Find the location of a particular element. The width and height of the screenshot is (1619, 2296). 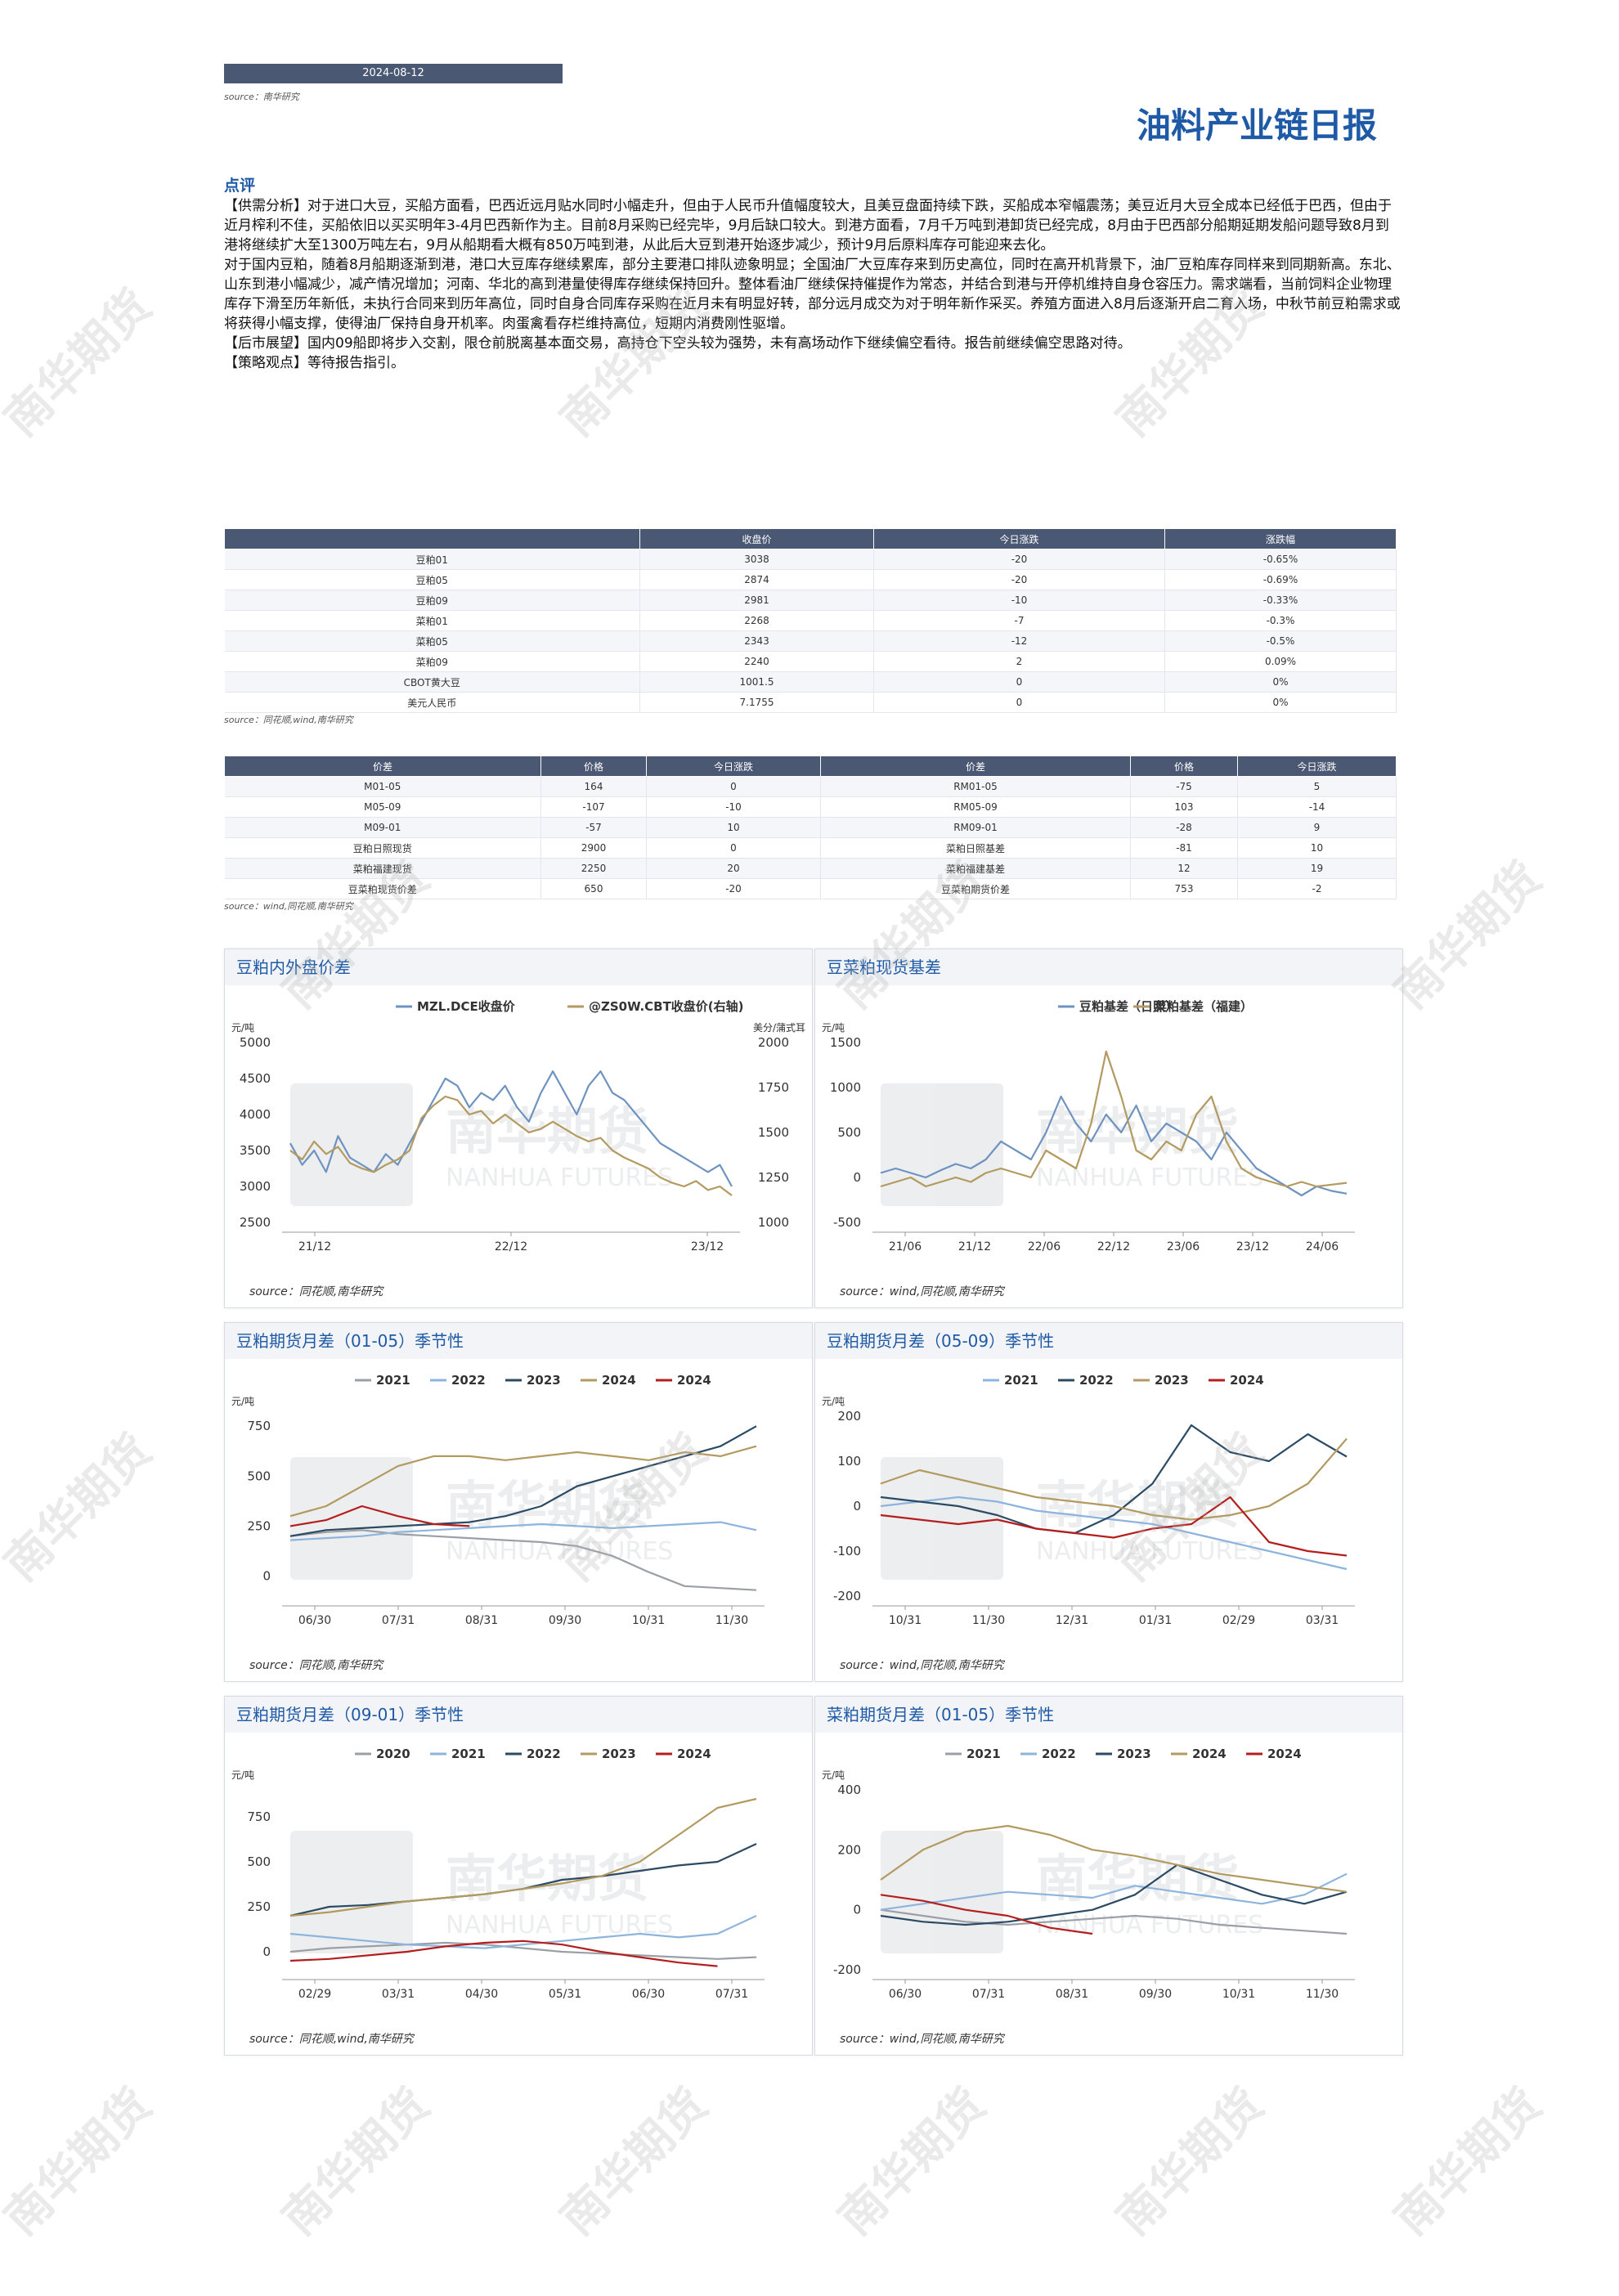

table-row: 豆粕01 3038 -20 -0.65% is located at coordinates (810, 559).